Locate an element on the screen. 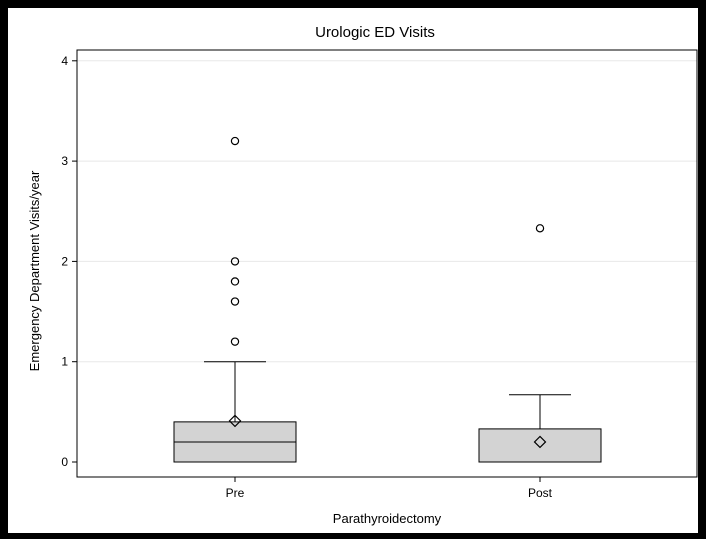  y-tick-label: 3 is located at coordinates (64, 161).